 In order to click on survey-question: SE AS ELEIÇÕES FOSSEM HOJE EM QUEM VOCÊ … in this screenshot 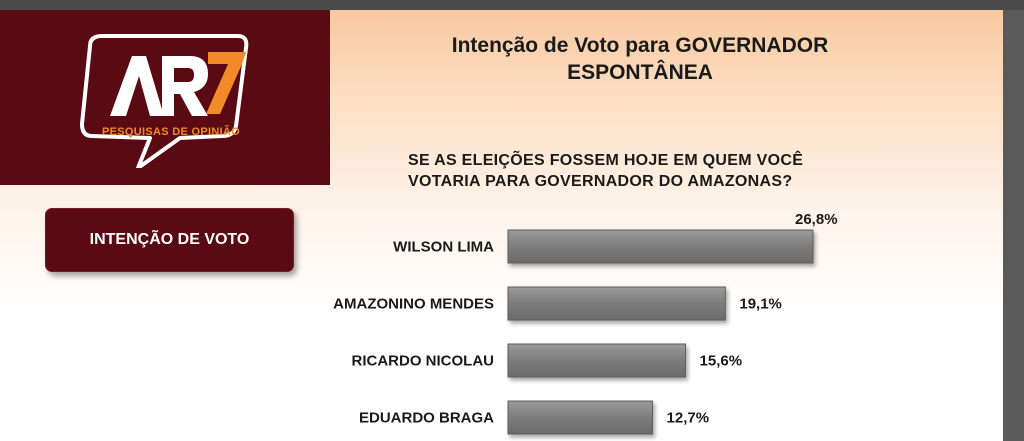, I will do `click(638, 171)`.